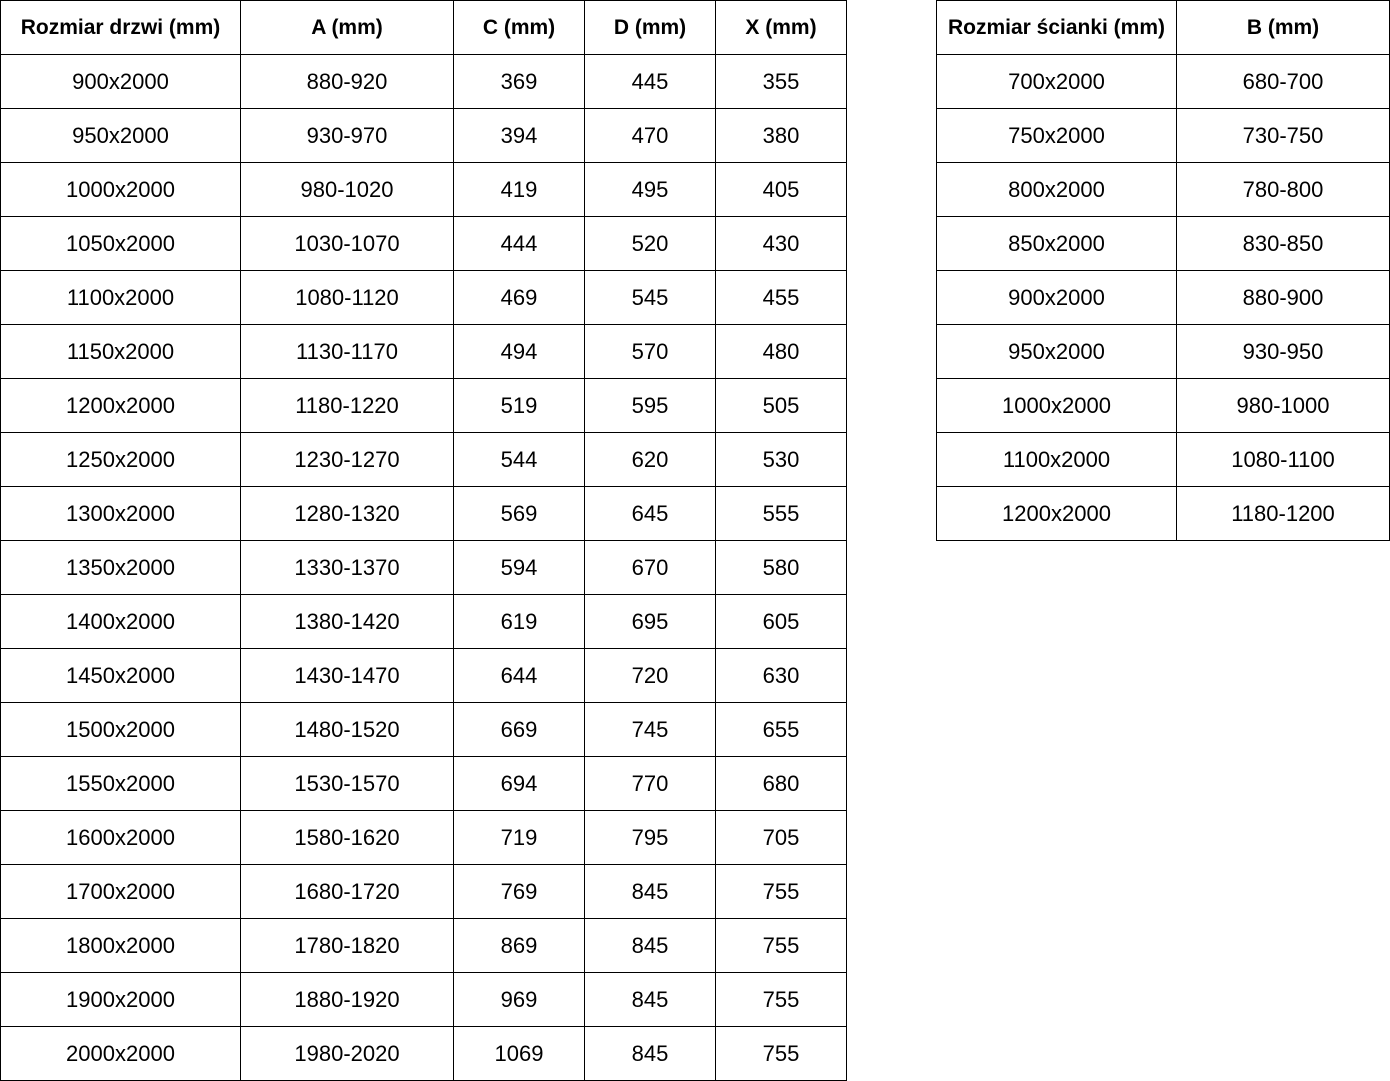 The image size is (1390, 1081). What do you see at coordinates (519, 243) in the screenshot?
I see `table-cell: 444` at bounding box center [519, 243].